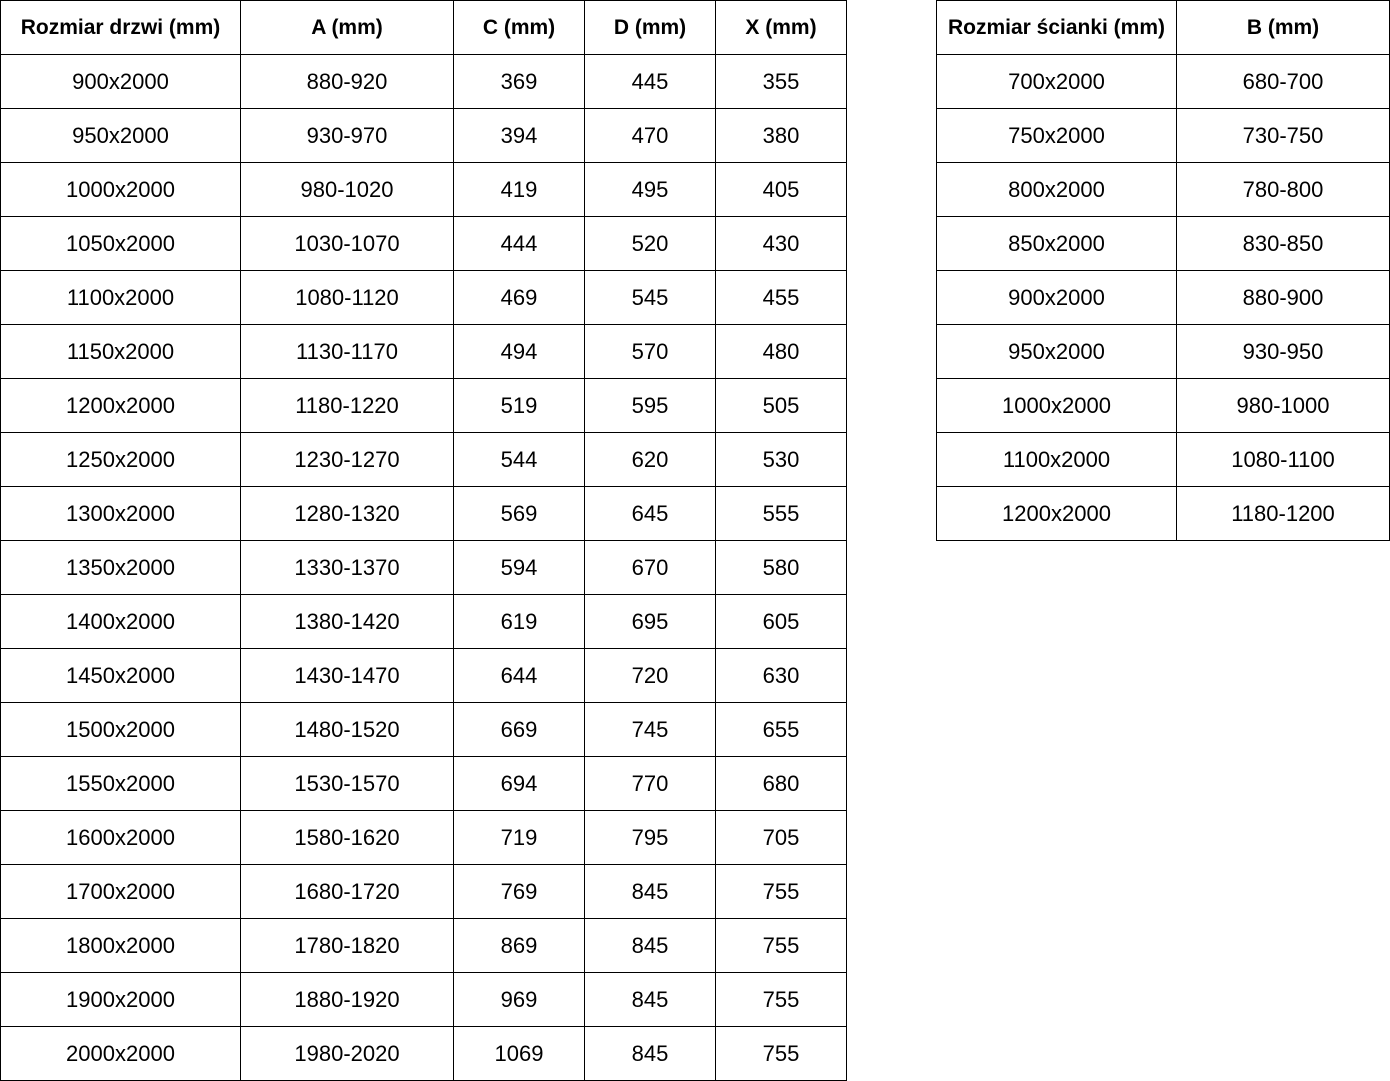 The image size is (1390, 1081). What do you see at coordinates (519, 243) in the screenshot?
I see `table-cell: 444` at bounding box center [519, 243].